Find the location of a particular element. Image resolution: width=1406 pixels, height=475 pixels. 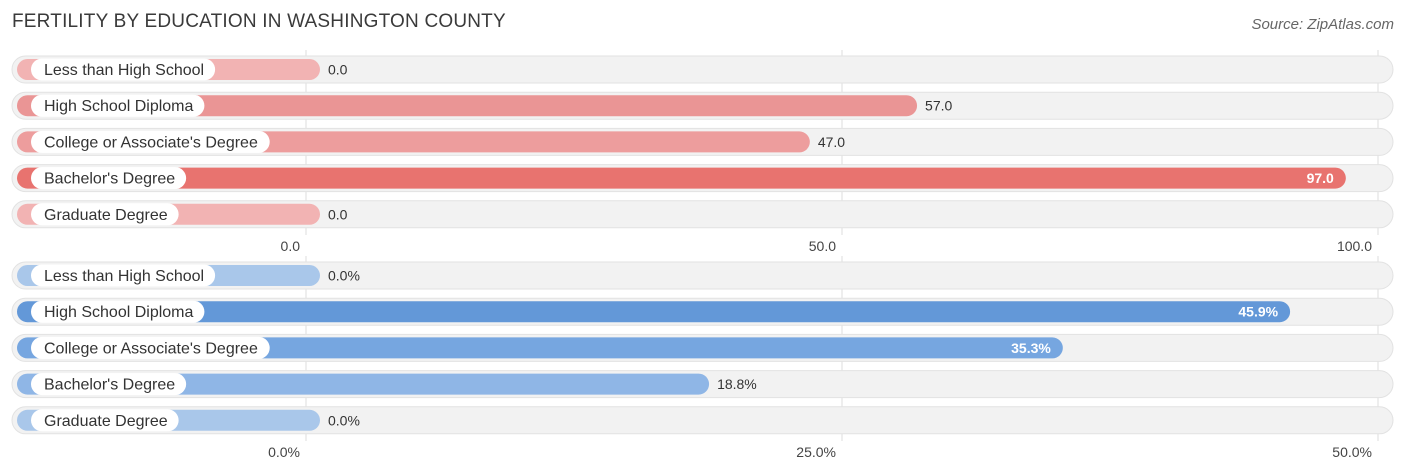

value-label: 35.3% is located at coordinates (1031, 348).